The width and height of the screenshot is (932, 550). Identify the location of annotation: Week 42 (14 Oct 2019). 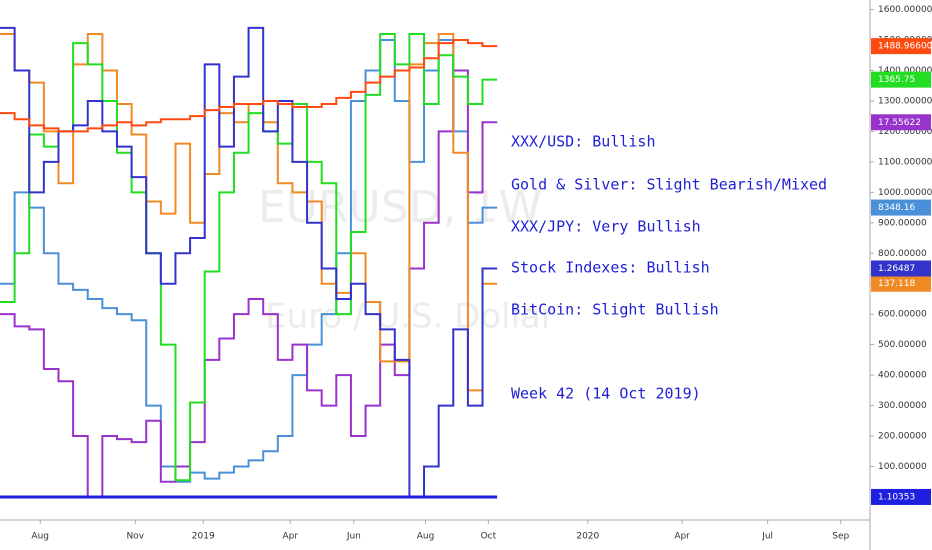
(606, 394).